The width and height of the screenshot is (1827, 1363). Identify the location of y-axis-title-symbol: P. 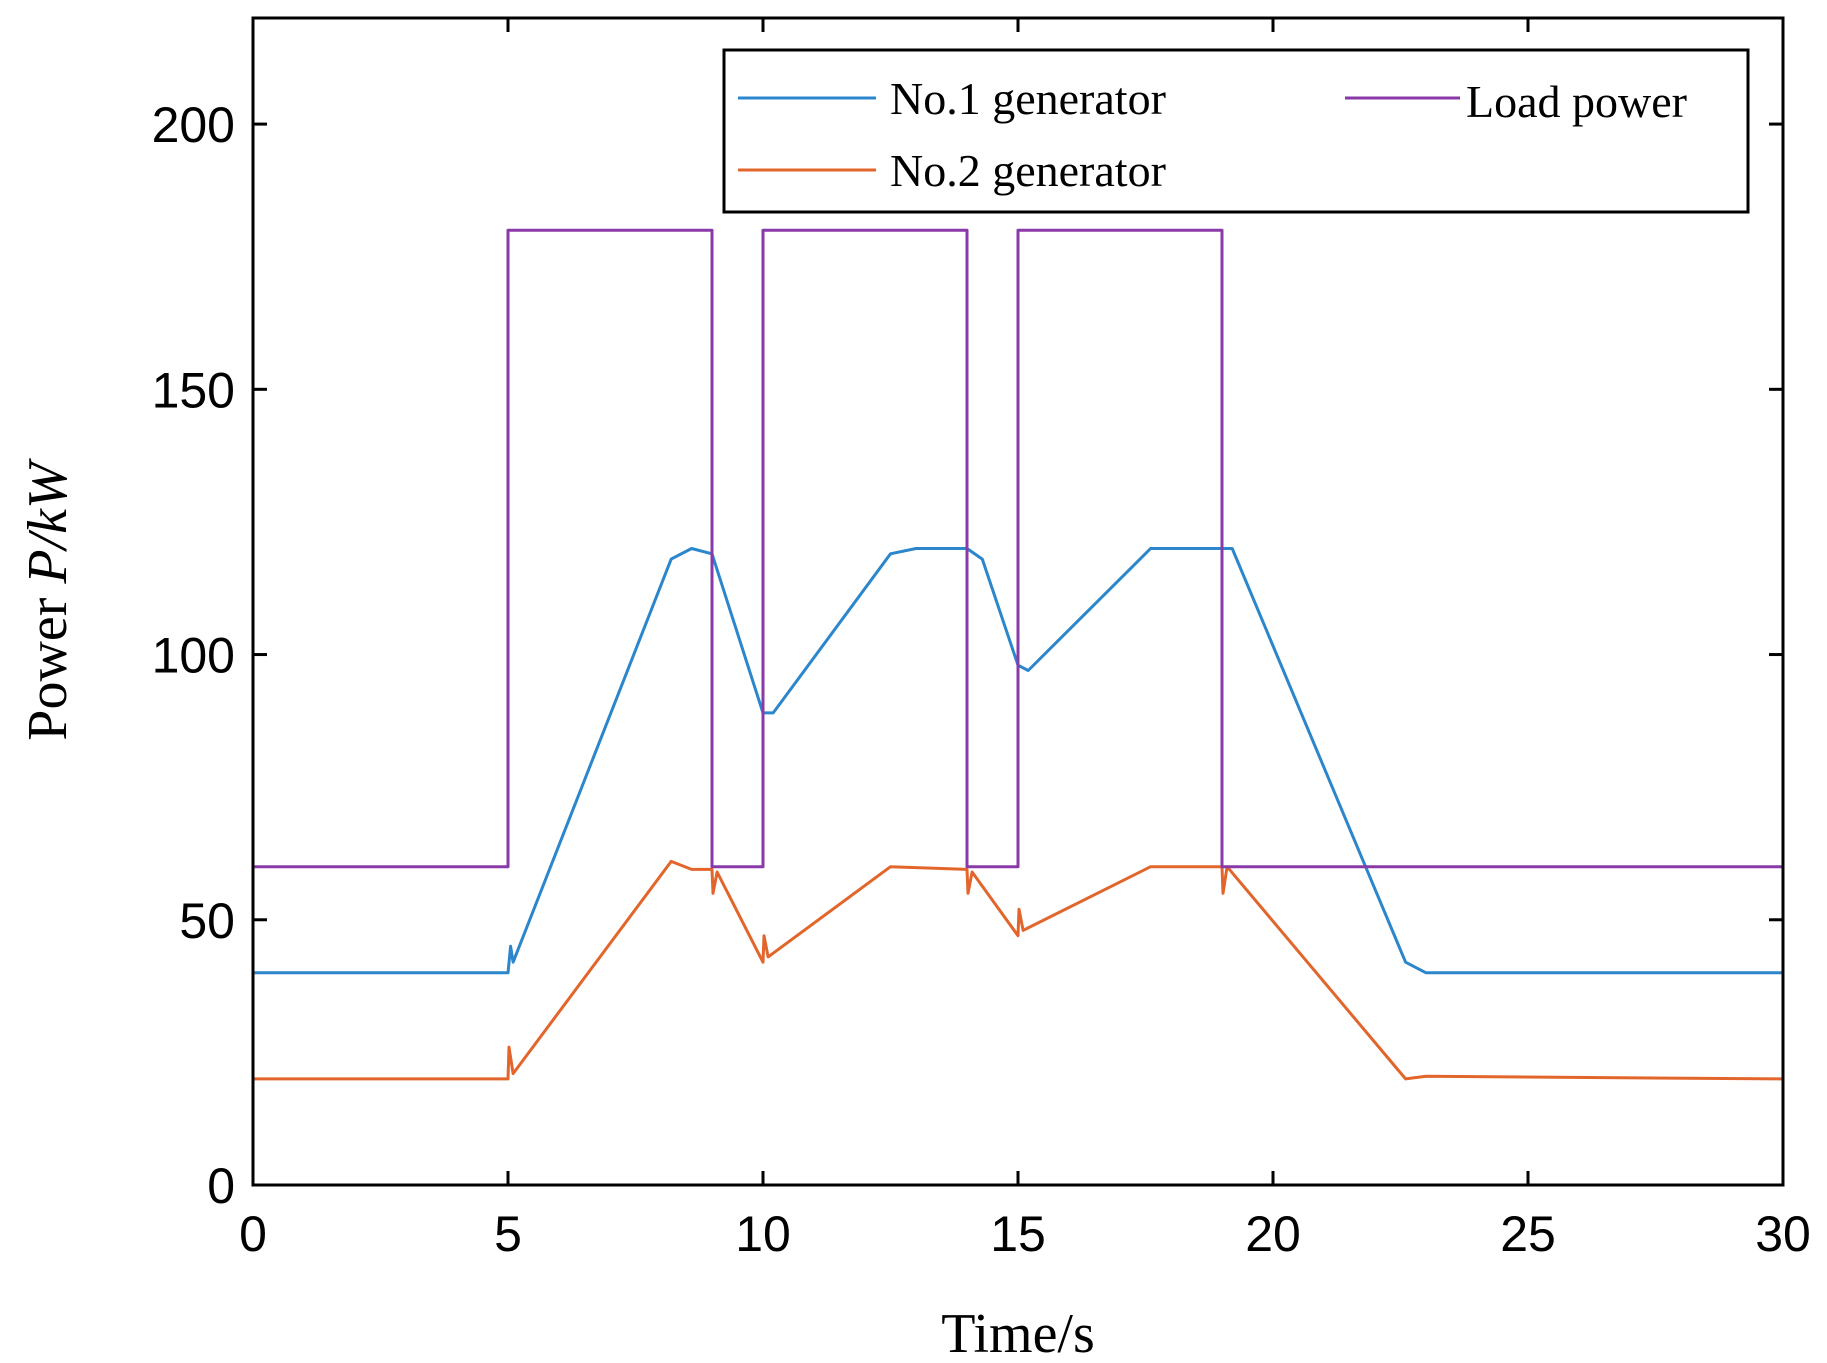
(48, 566).